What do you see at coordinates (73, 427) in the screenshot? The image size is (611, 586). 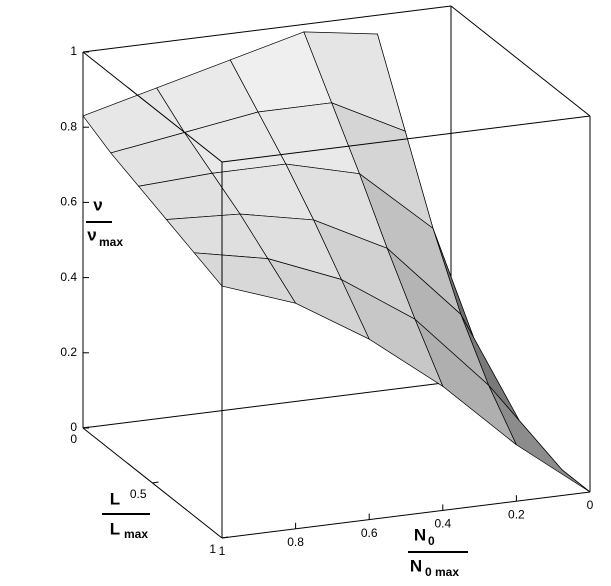 I see `z-tick-label: 0` at bounding box center [73, 427].